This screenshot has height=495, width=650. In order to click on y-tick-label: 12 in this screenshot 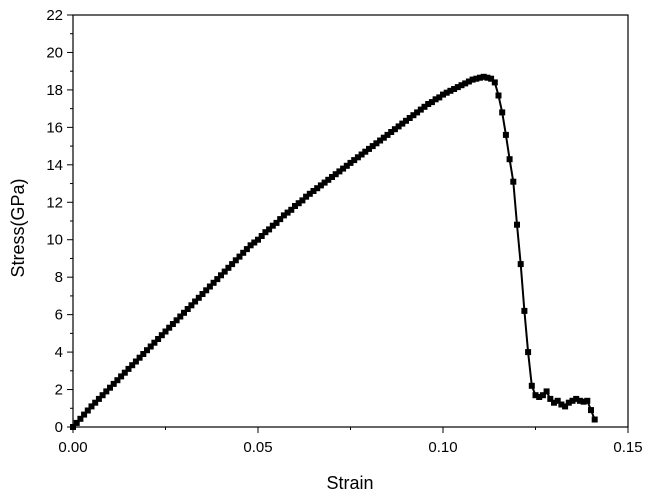, I will do `click(54, 202)`.